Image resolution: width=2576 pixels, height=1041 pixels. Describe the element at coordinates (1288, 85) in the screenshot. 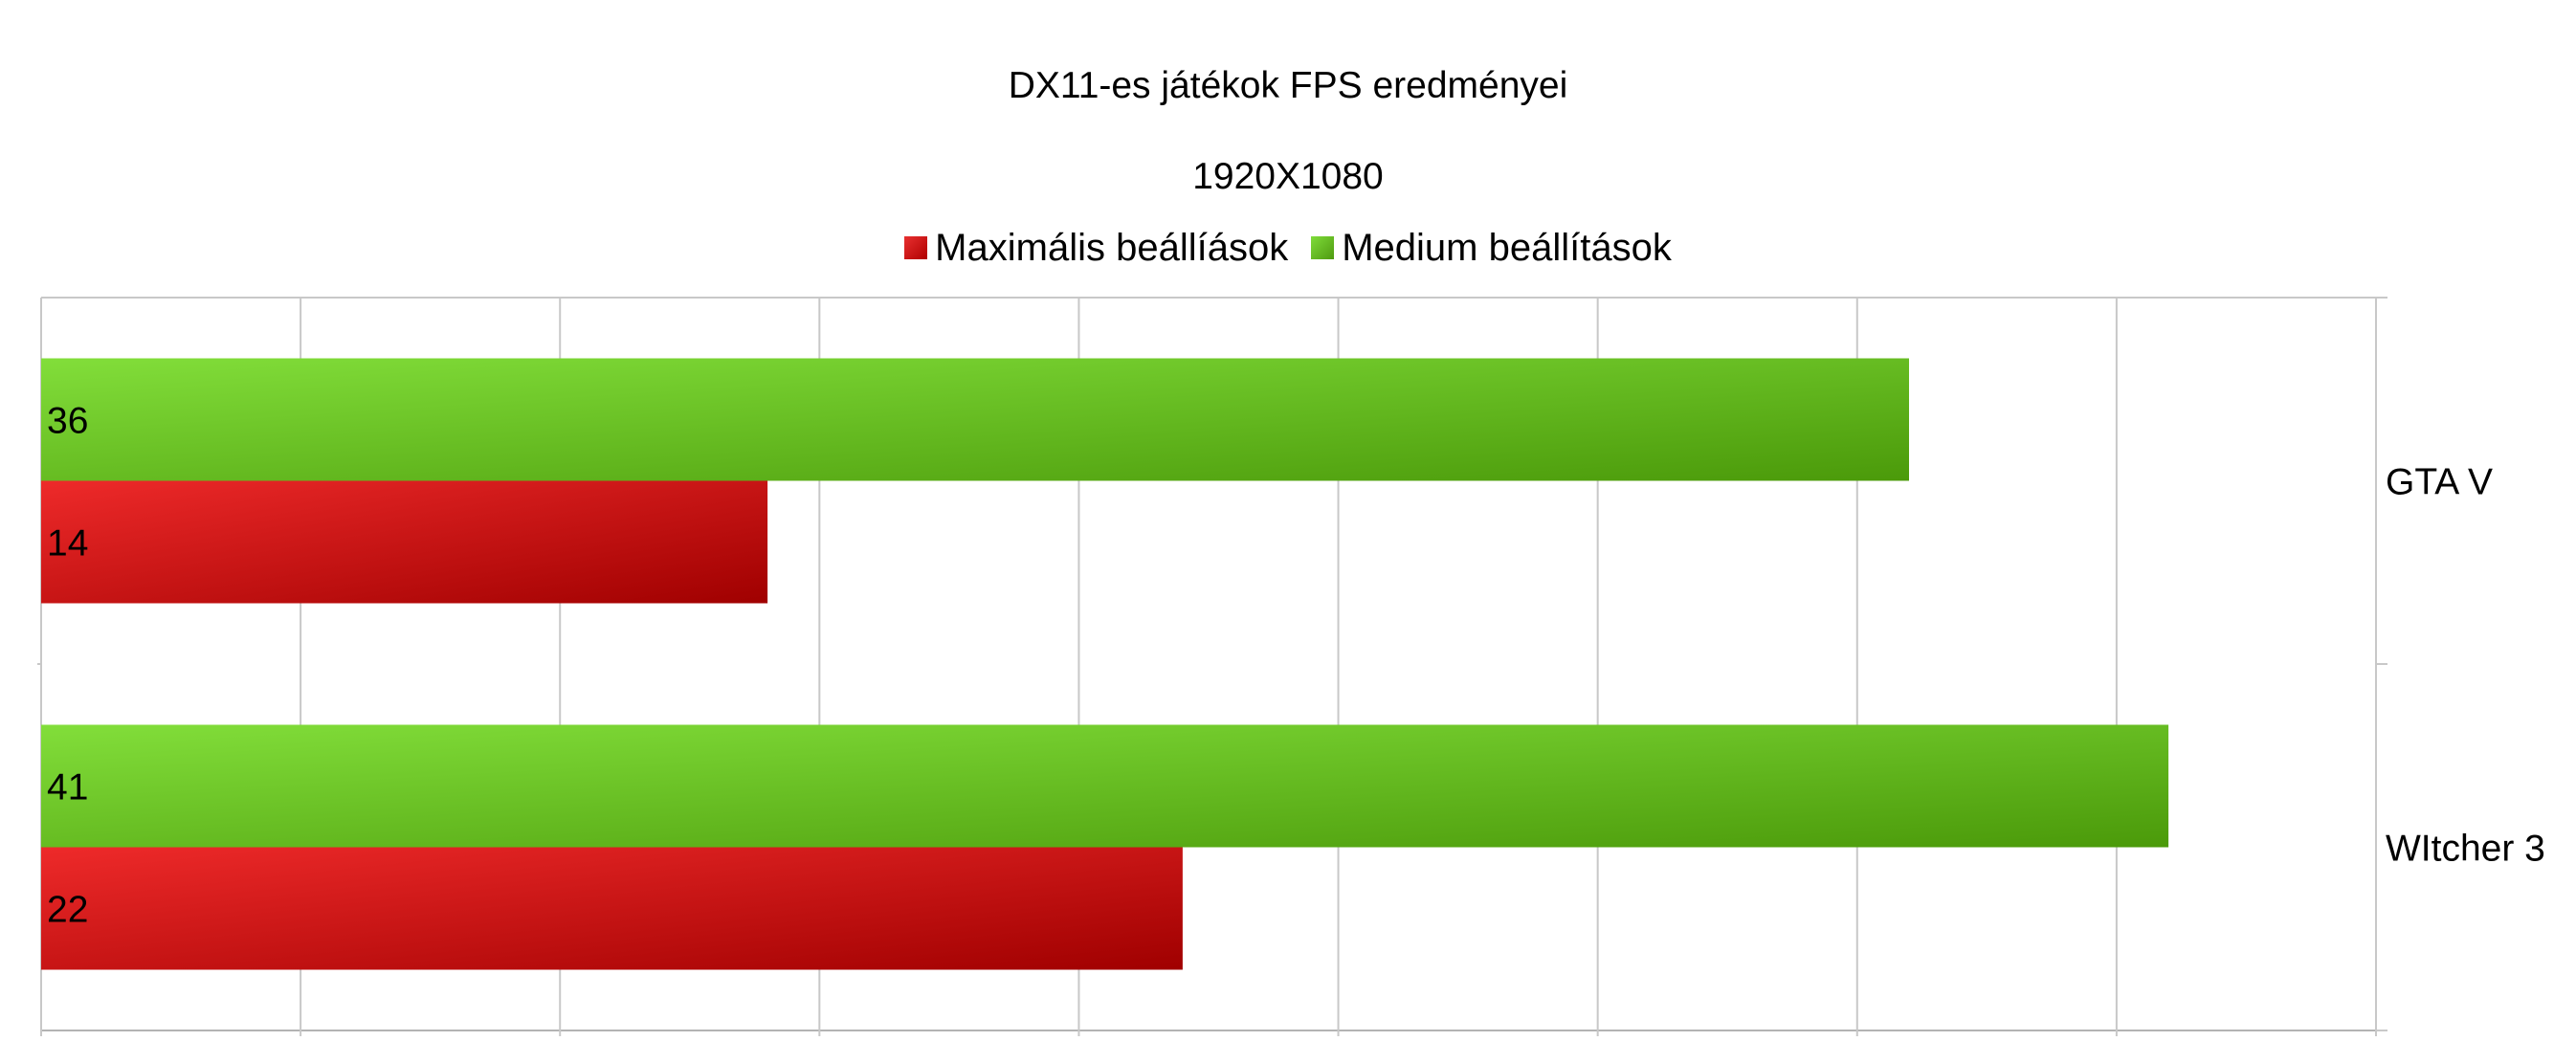

I see `chart-title: DX11-es játékok FPS eredményei` at that location.